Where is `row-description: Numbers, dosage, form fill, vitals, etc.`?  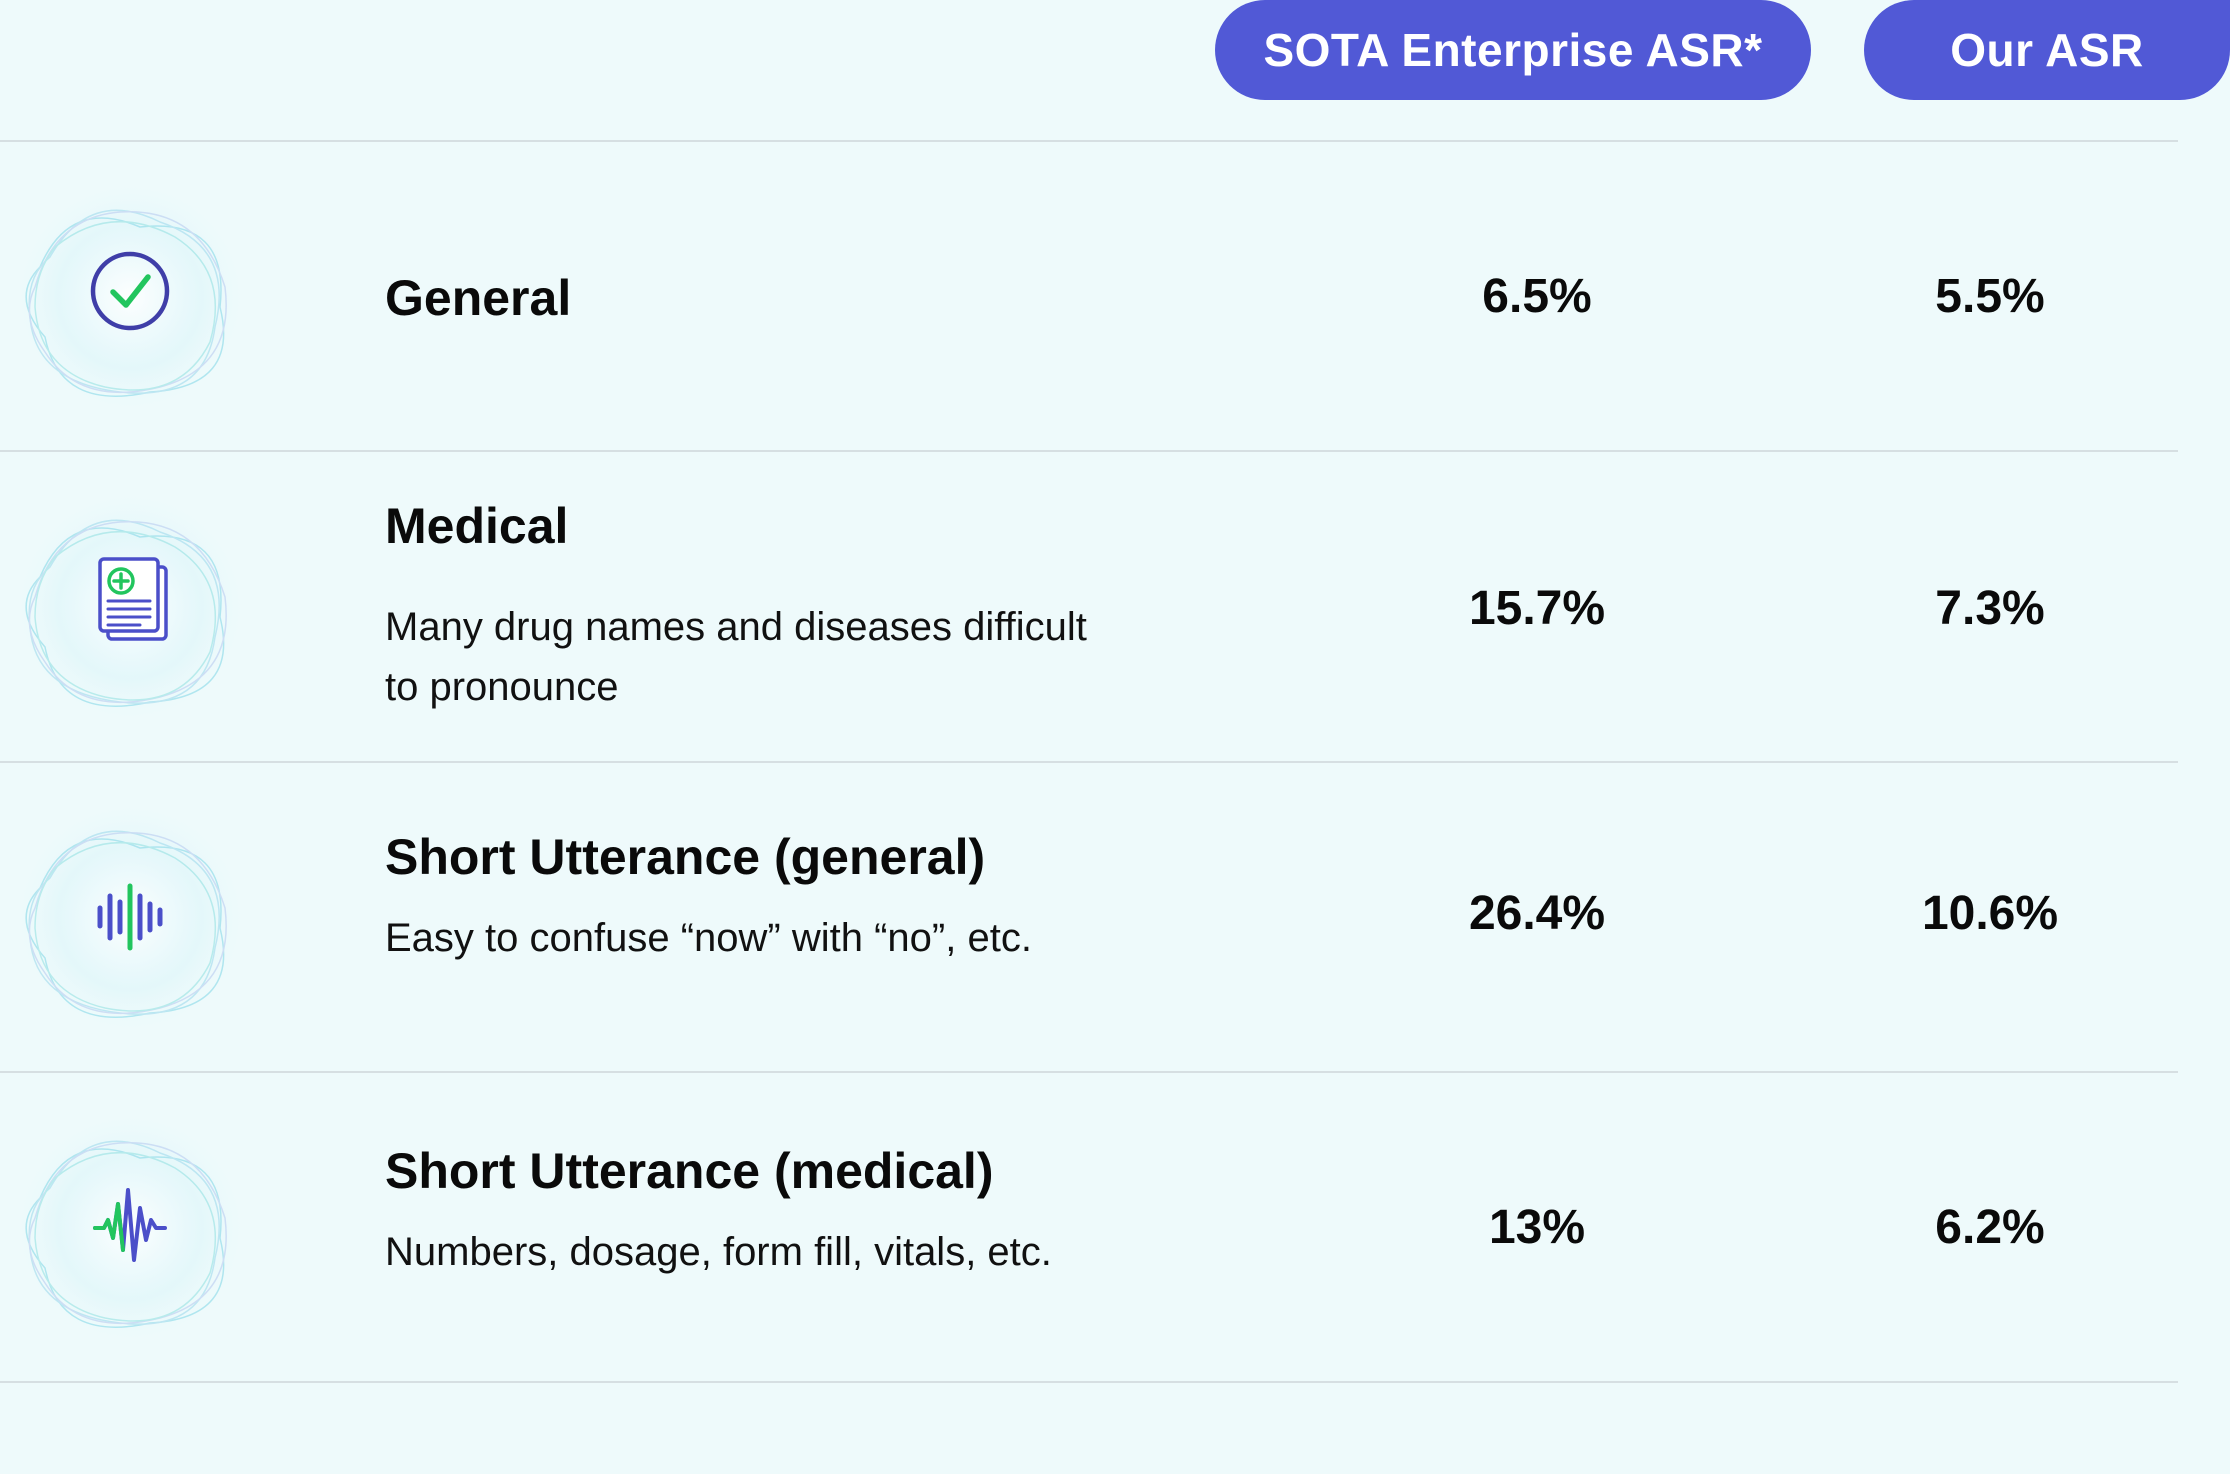 row-description: Numbers, dosage, form fill, vitals, etc. is located at coordinates (718, 1252).